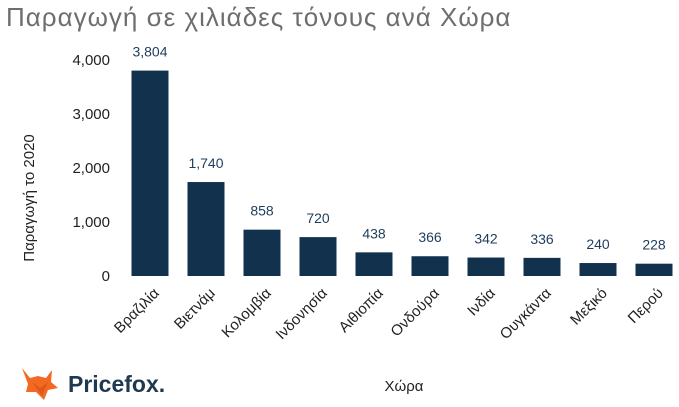 This screenshot has height=407, width=679. What do you see at coordinates (430, 237) in the screenshot?
I see `data-label: 366` at bounding box center [430, 237].